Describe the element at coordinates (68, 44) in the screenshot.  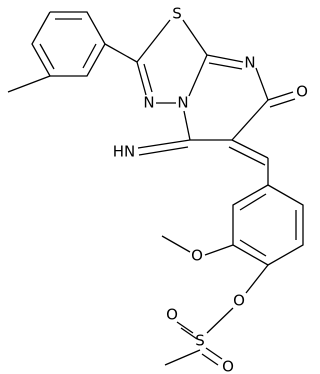
I see `tolyl-ring` at that location.